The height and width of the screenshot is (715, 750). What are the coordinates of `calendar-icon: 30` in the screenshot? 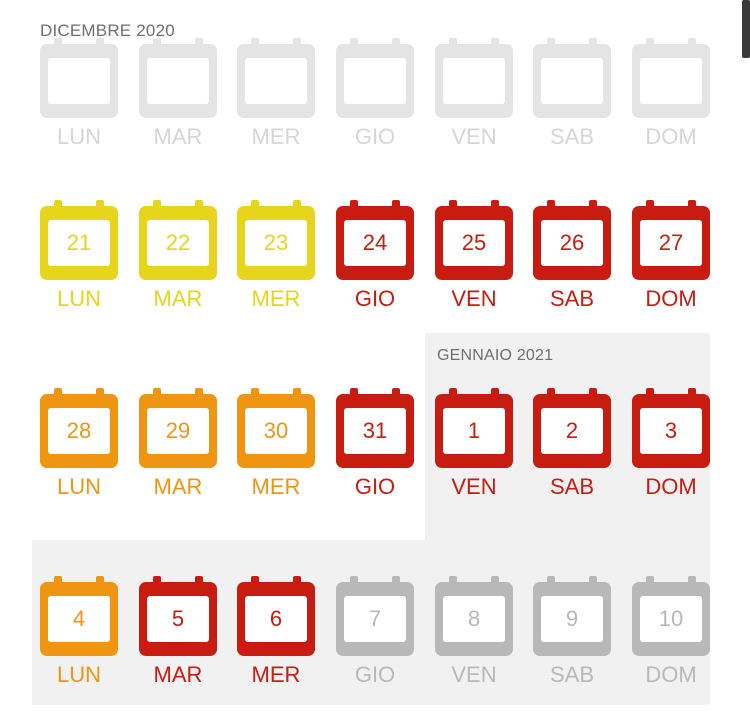 It's located at (276, 428).